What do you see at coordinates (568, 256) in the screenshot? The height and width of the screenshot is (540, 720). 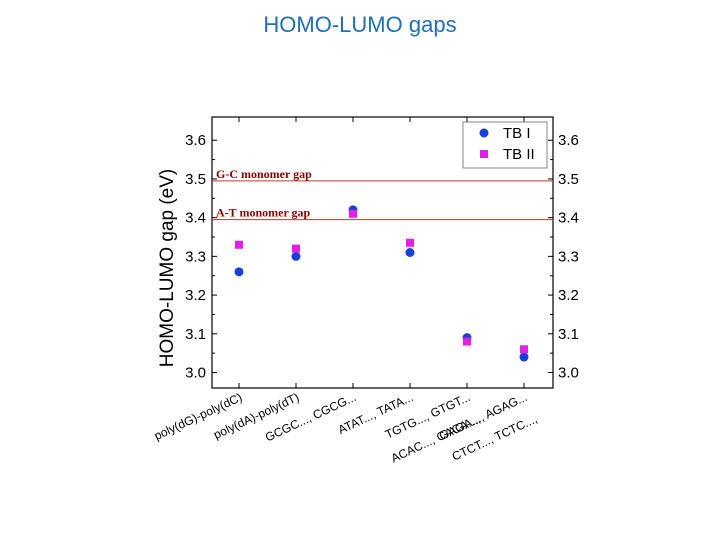 I see `y-tick-label-right: 3.3` at bounding box center [568, 256].